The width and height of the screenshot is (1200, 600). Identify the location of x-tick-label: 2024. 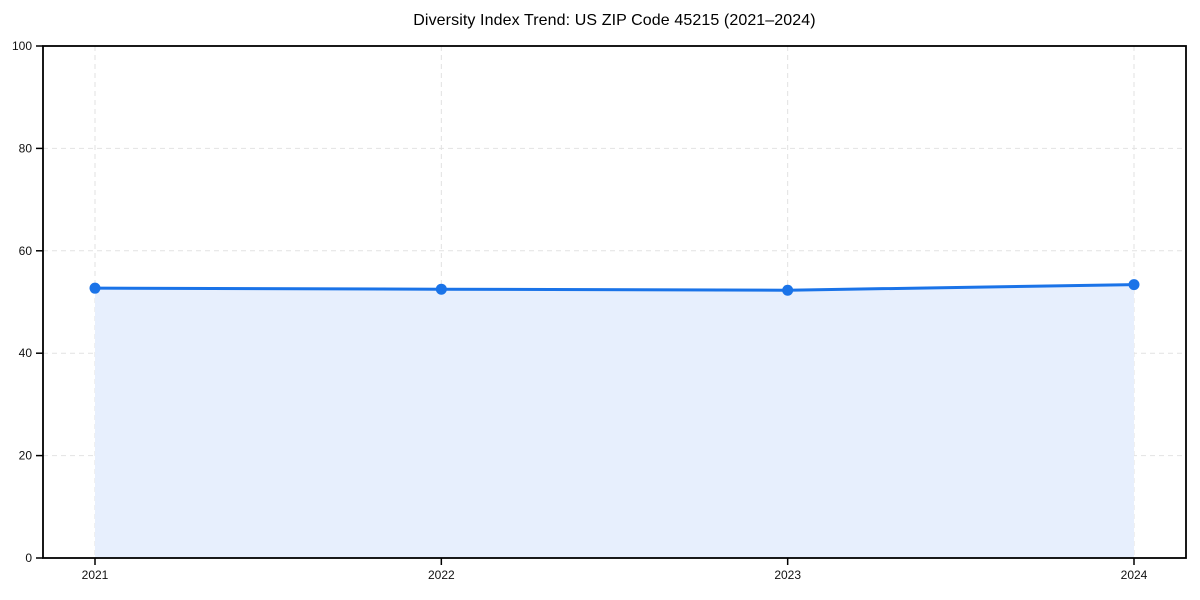
(1134, 575).